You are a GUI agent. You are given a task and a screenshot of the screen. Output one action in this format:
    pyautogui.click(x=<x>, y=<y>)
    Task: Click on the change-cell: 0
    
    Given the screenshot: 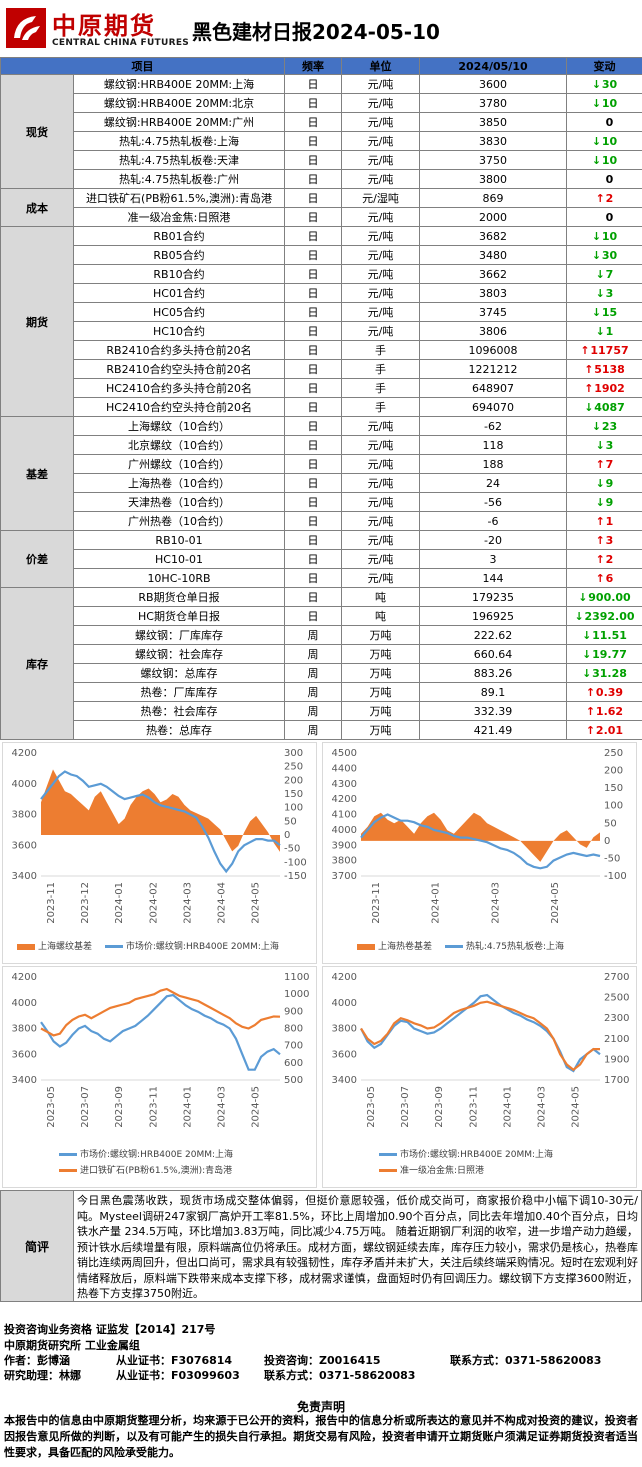 What is the action you would take?
    pyautogui.click(x=604, y=217)
    